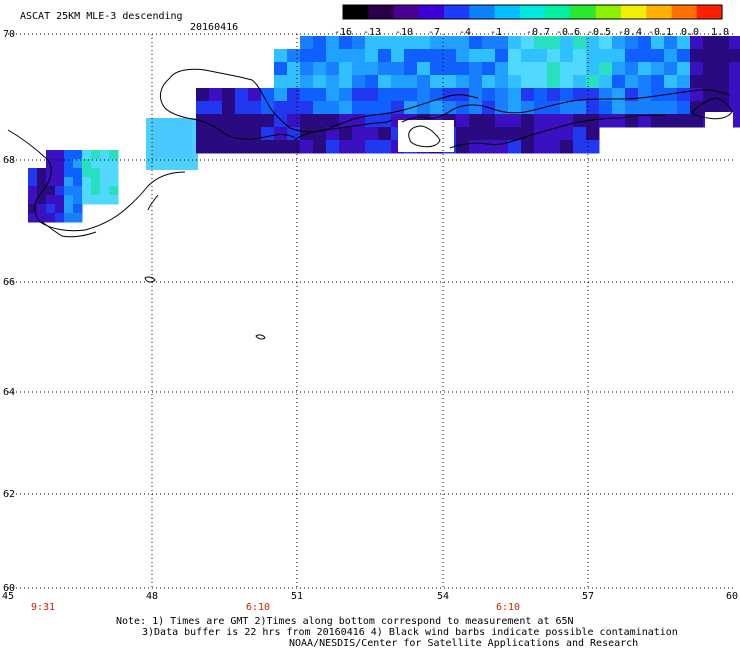 The width and height of the screenshot is (740, 650). What do you see at coordinates (720, 32) in the screenshot?
I see `colorbar-label: 1.0` at bounding box center [720, 32].